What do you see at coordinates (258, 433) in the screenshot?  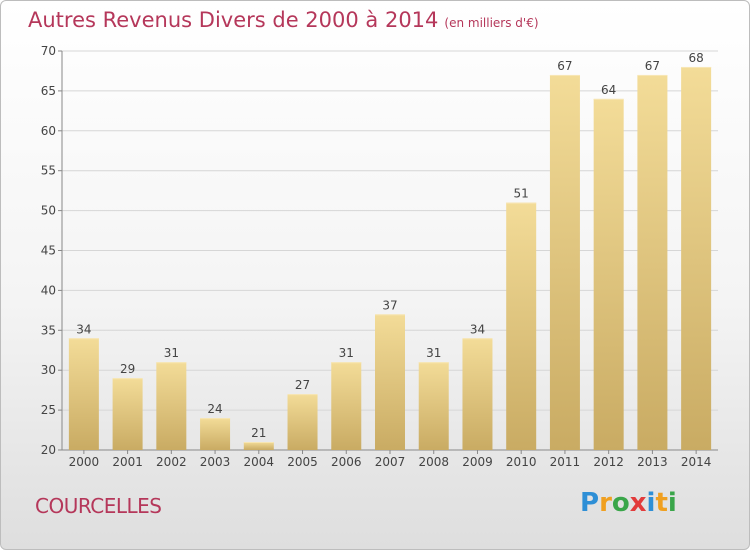 I see `value-label: 21` at bounding box center [258, 433].